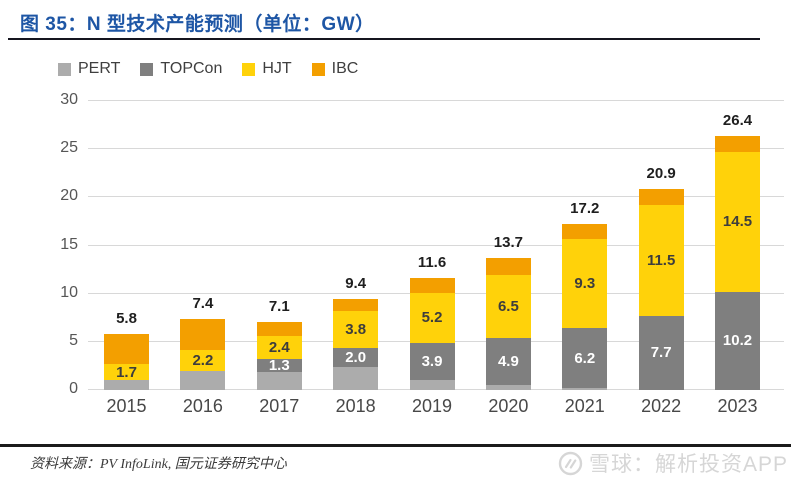  Describe the element at coordinates (279, 380) in the screenshot. I see `bar-segment-pert-2017` at that location.